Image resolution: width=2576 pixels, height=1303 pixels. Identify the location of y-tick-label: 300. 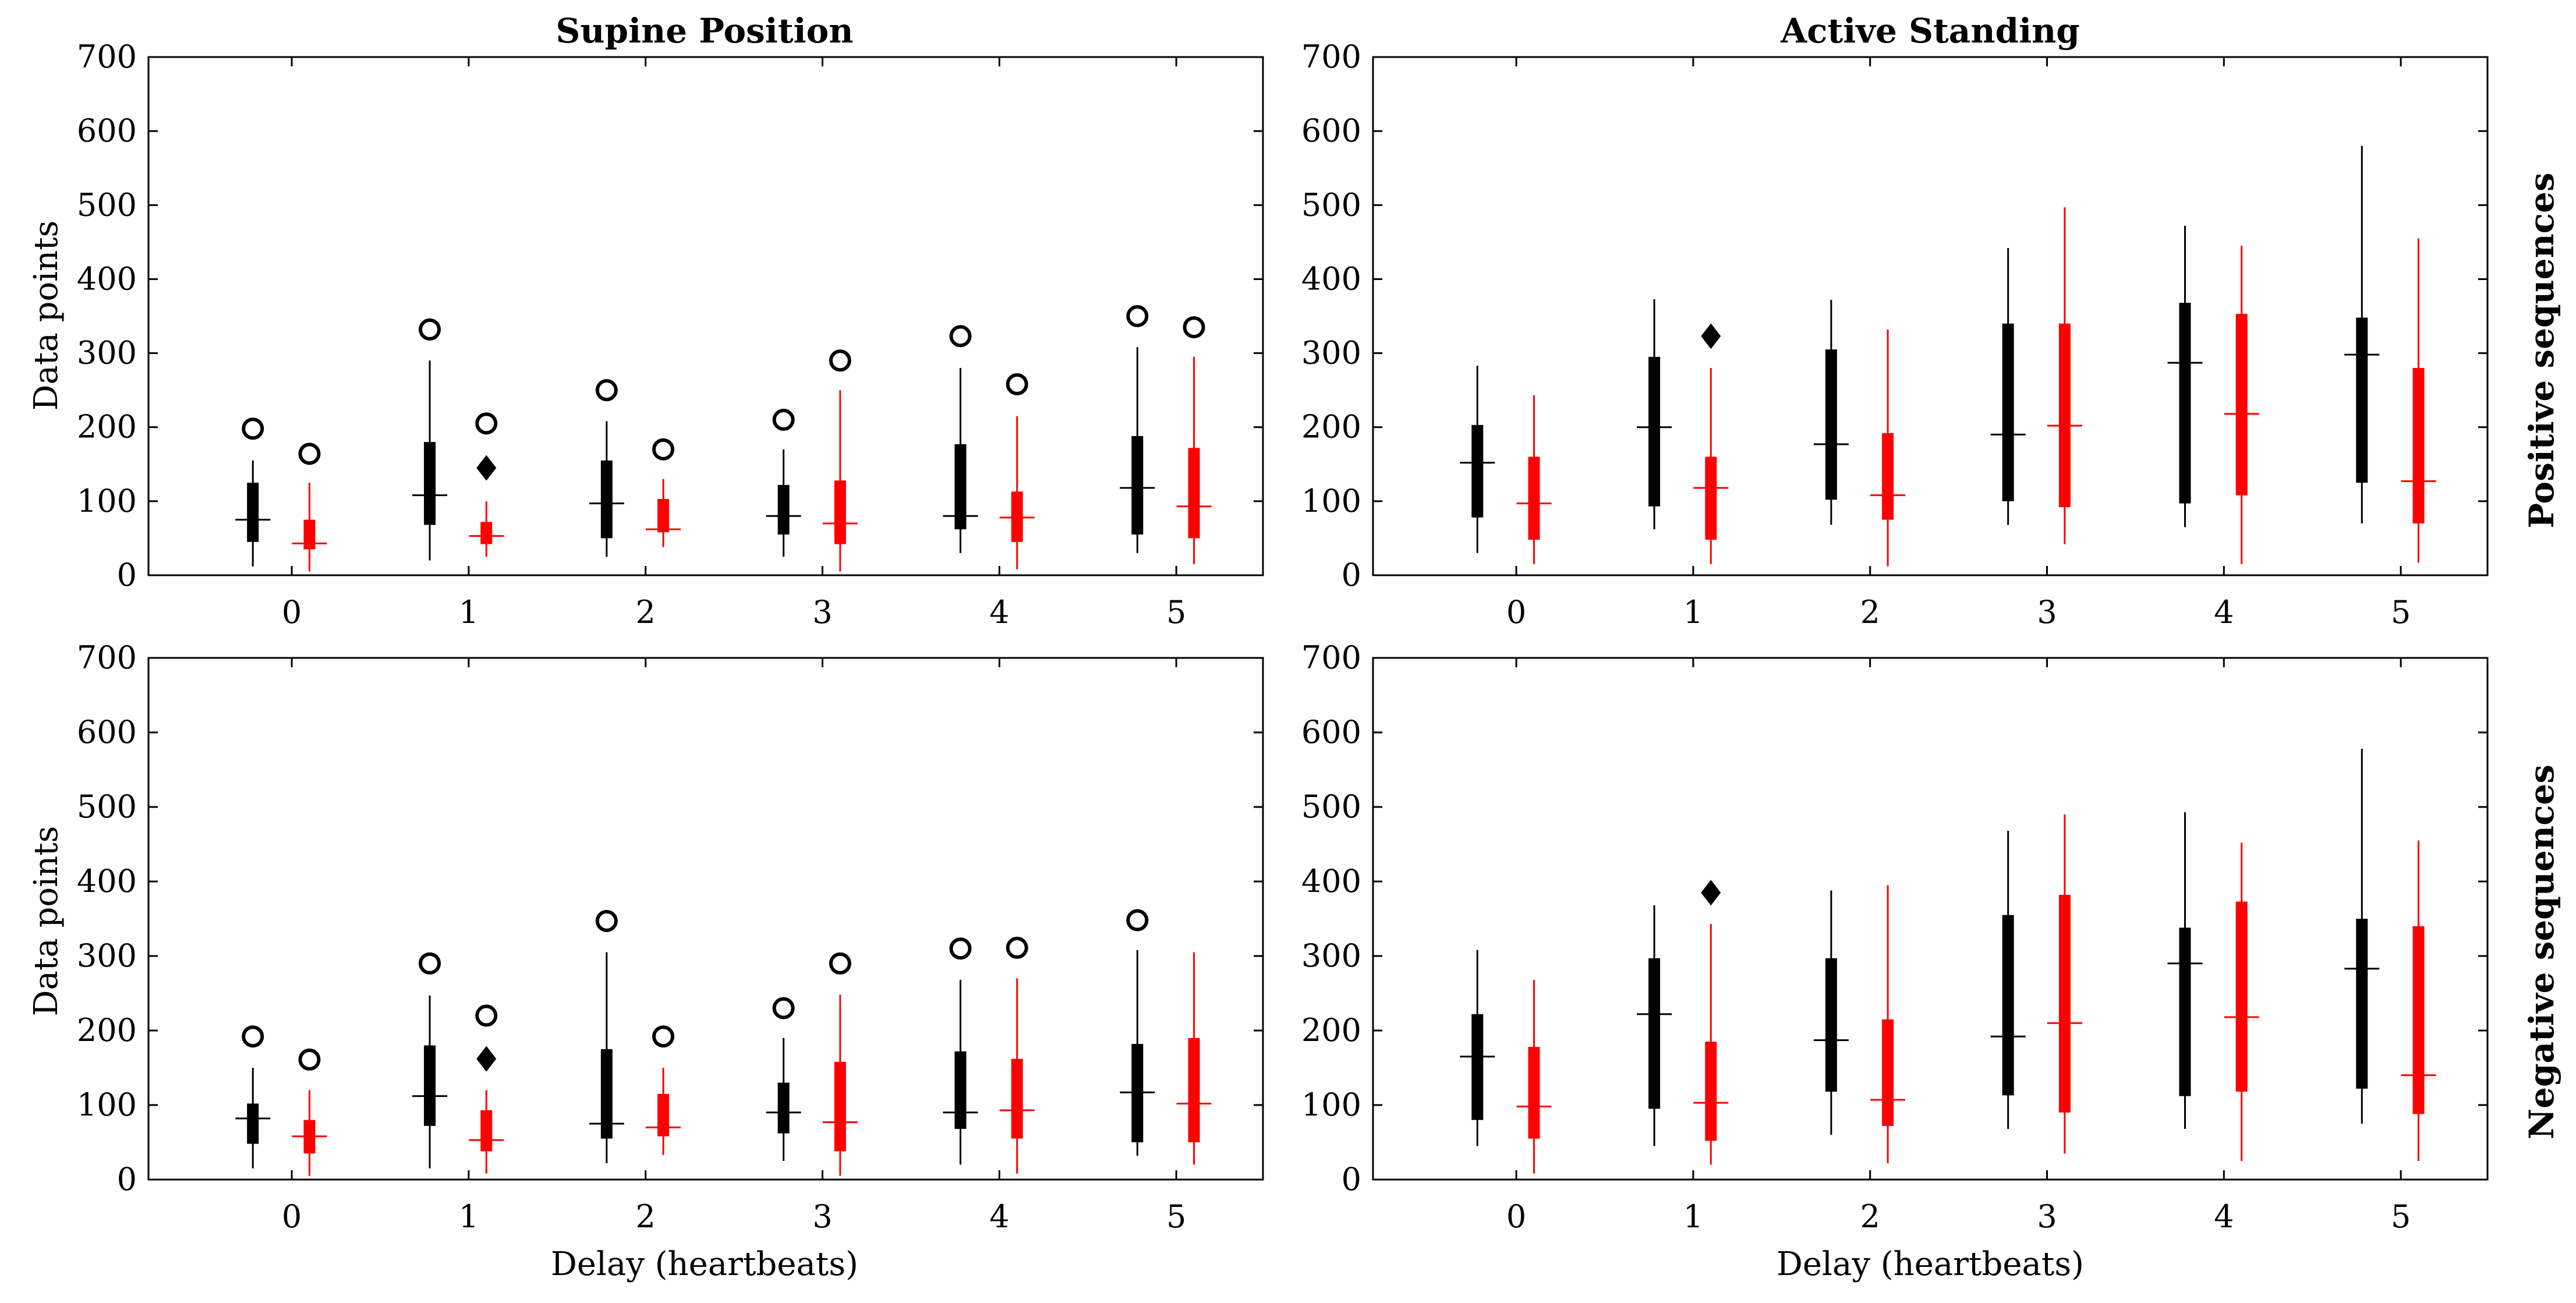
(1331, 353).